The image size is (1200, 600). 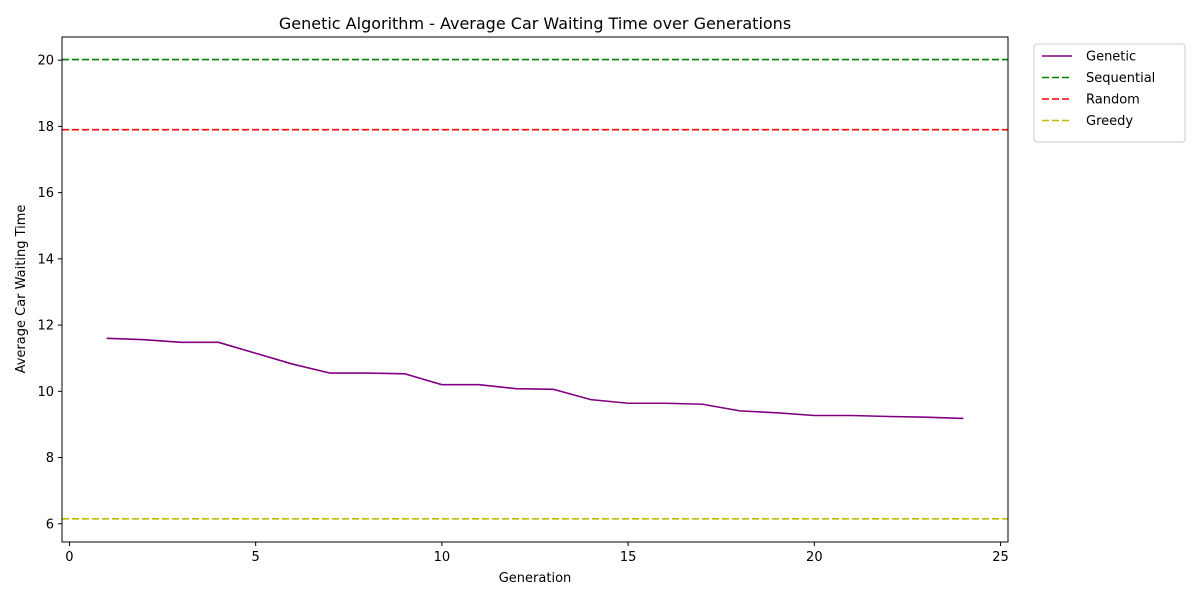 I want to click on y-tick-label: 8, so click(x=50, y=458).